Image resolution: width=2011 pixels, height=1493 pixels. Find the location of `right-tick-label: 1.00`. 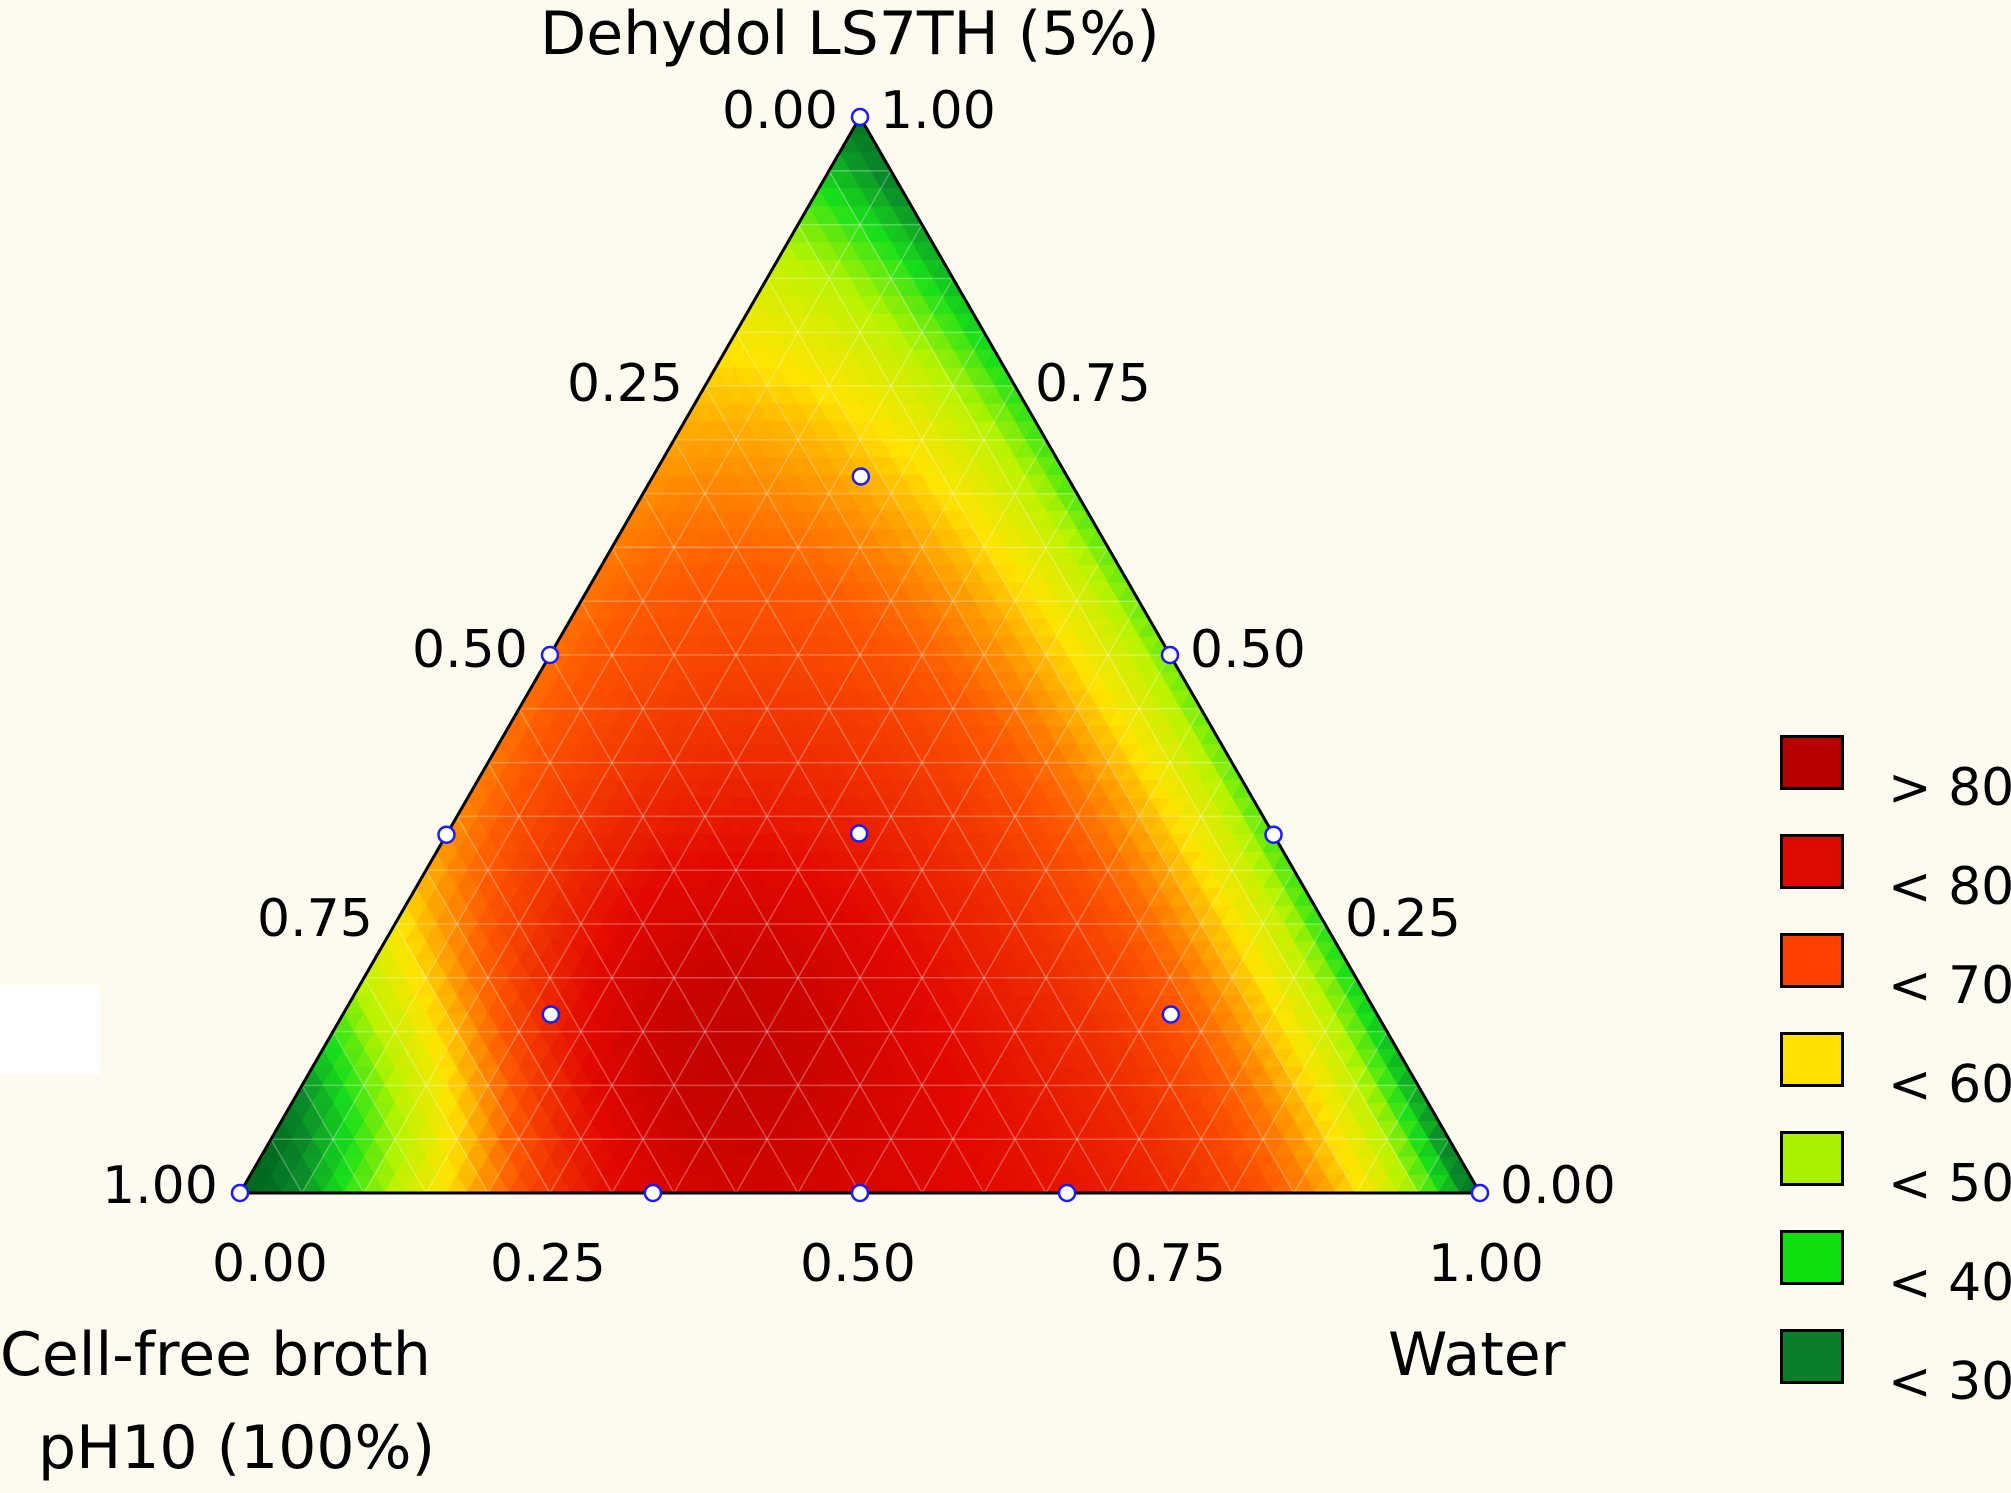

right-tick-label: 1.00 is located at coordinates (938, 111).